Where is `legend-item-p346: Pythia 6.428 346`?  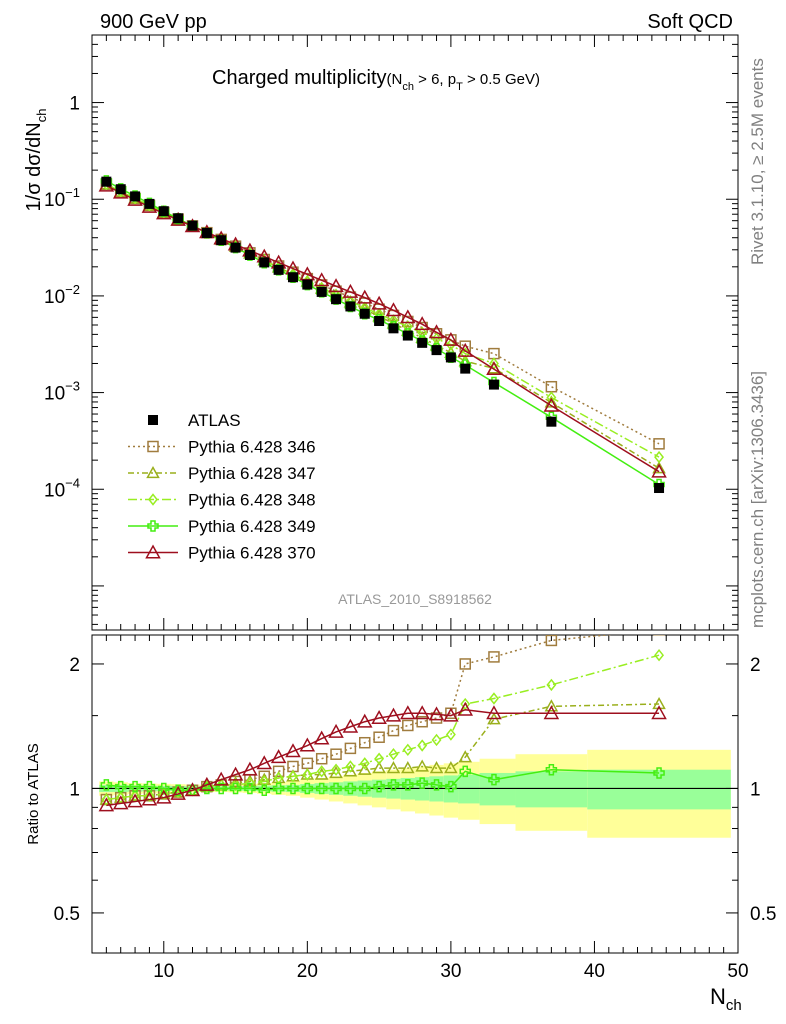 legend-item-p346: Pythia 6.428 346 is located at coordinates (222, 447).